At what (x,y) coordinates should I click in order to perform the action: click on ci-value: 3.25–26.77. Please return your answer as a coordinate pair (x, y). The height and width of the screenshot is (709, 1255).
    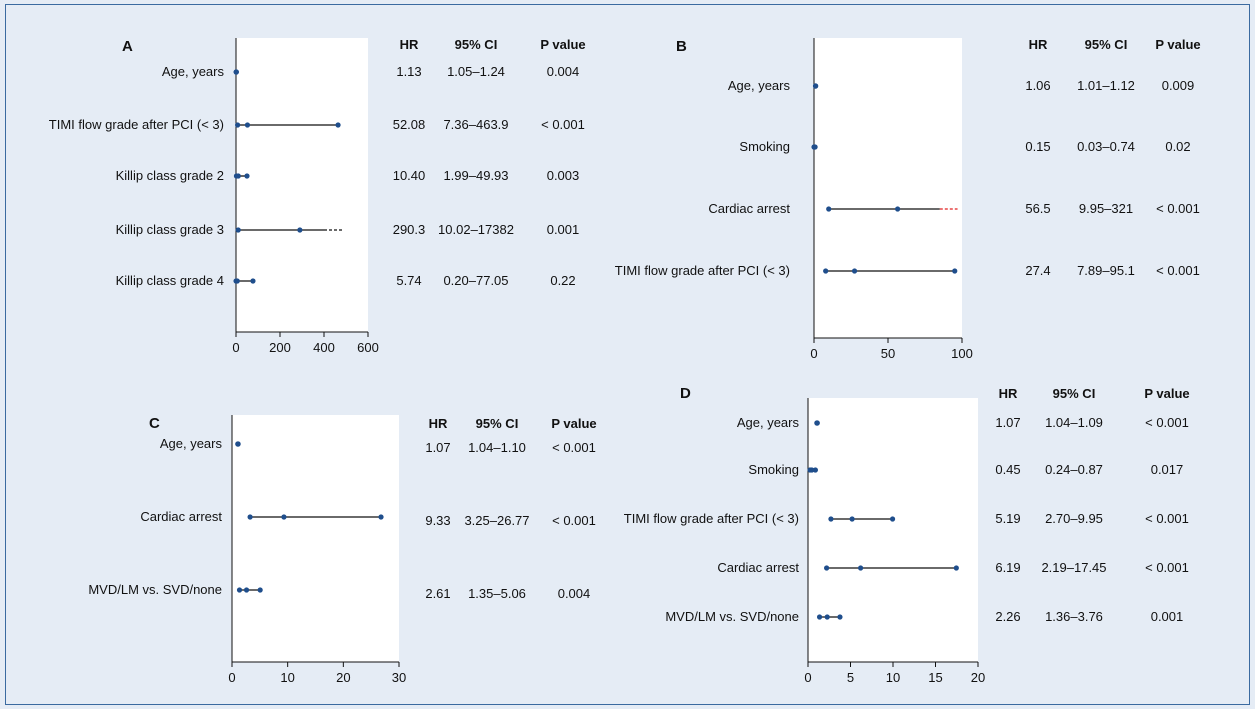
    Looking at the image, I should click on (496, 520).